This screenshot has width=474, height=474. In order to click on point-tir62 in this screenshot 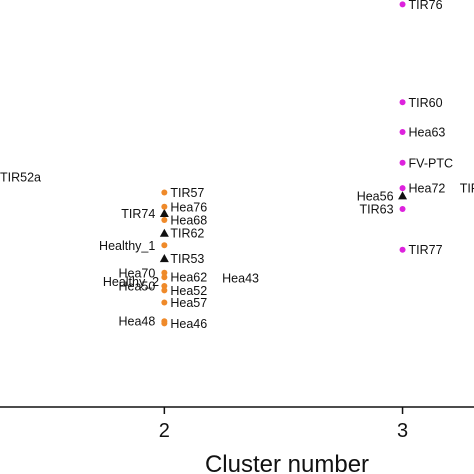, I will do `click(164, 232)`.